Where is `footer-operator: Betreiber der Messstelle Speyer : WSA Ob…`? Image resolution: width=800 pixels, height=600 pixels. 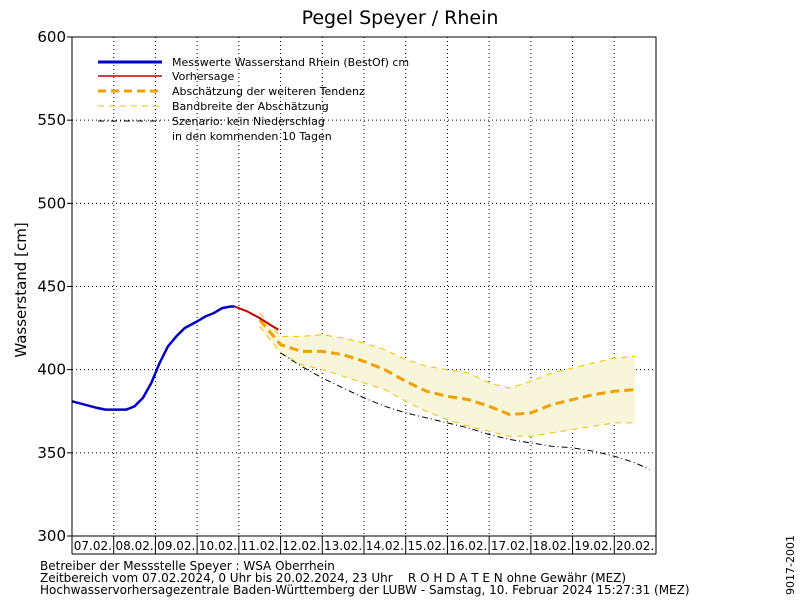
footer-operator: Betreiber der Messstelle Speyer : WSA Ob… is located at coordinates (187, 566).